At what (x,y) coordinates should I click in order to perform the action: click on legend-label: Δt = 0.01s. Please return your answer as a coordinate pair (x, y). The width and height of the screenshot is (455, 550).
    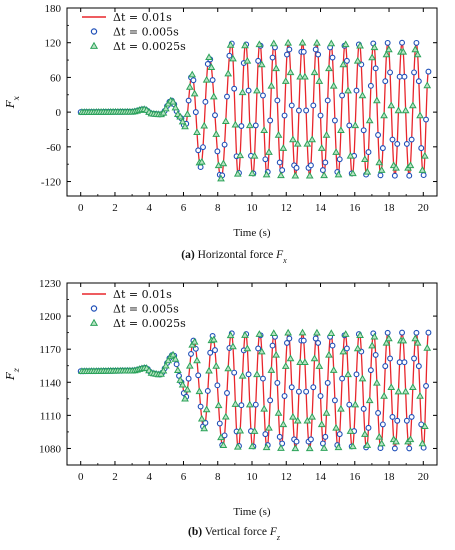
    Looking at the image, I should click on (142, 17).